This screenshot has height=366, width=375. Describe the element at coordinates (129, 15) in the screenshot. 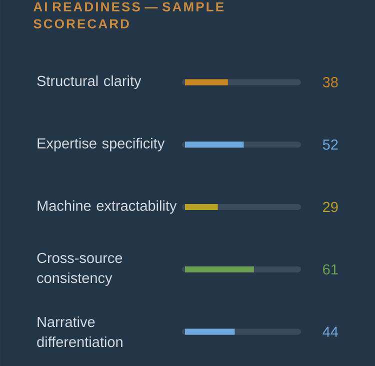

I see `chart-title: AI READINESS — SAMPLE SCORECARD` at that location.